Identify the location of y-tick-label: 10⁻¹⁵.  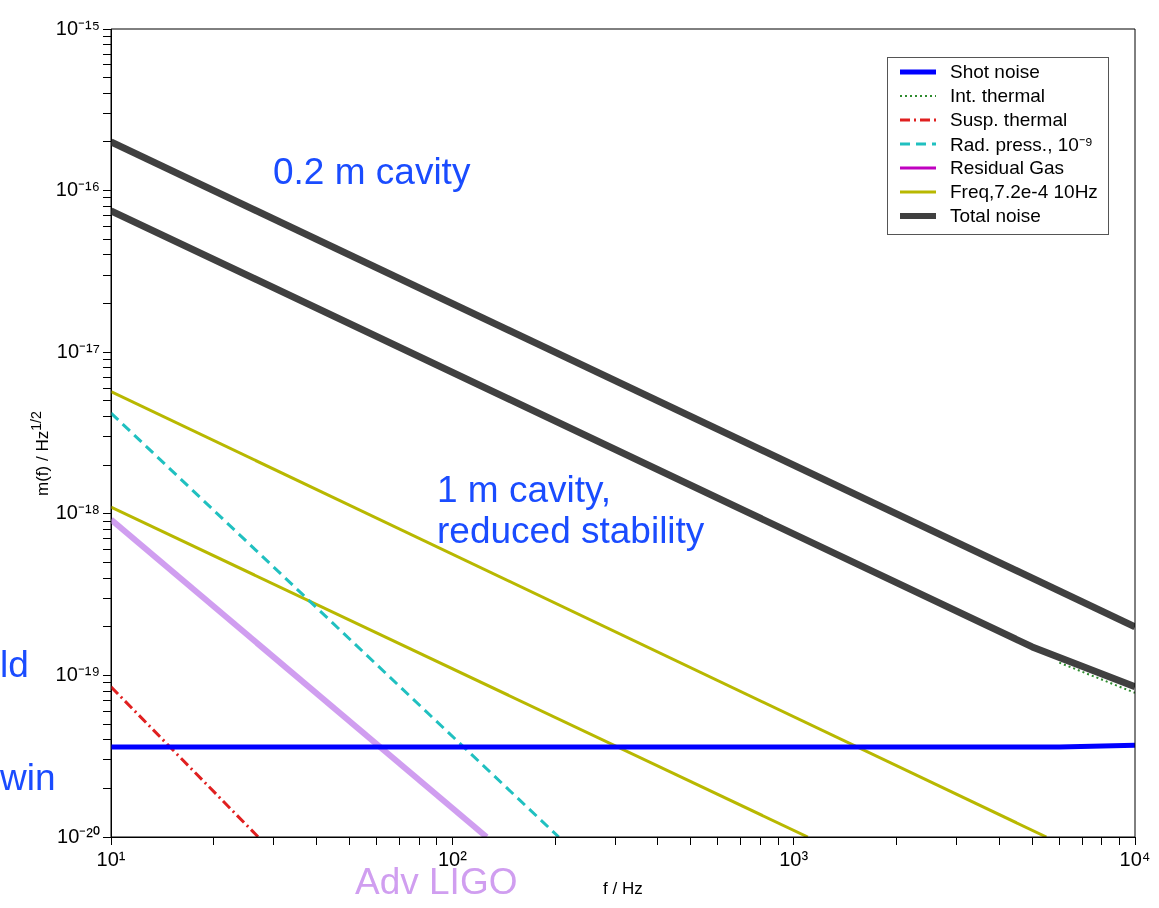
(77, 27).